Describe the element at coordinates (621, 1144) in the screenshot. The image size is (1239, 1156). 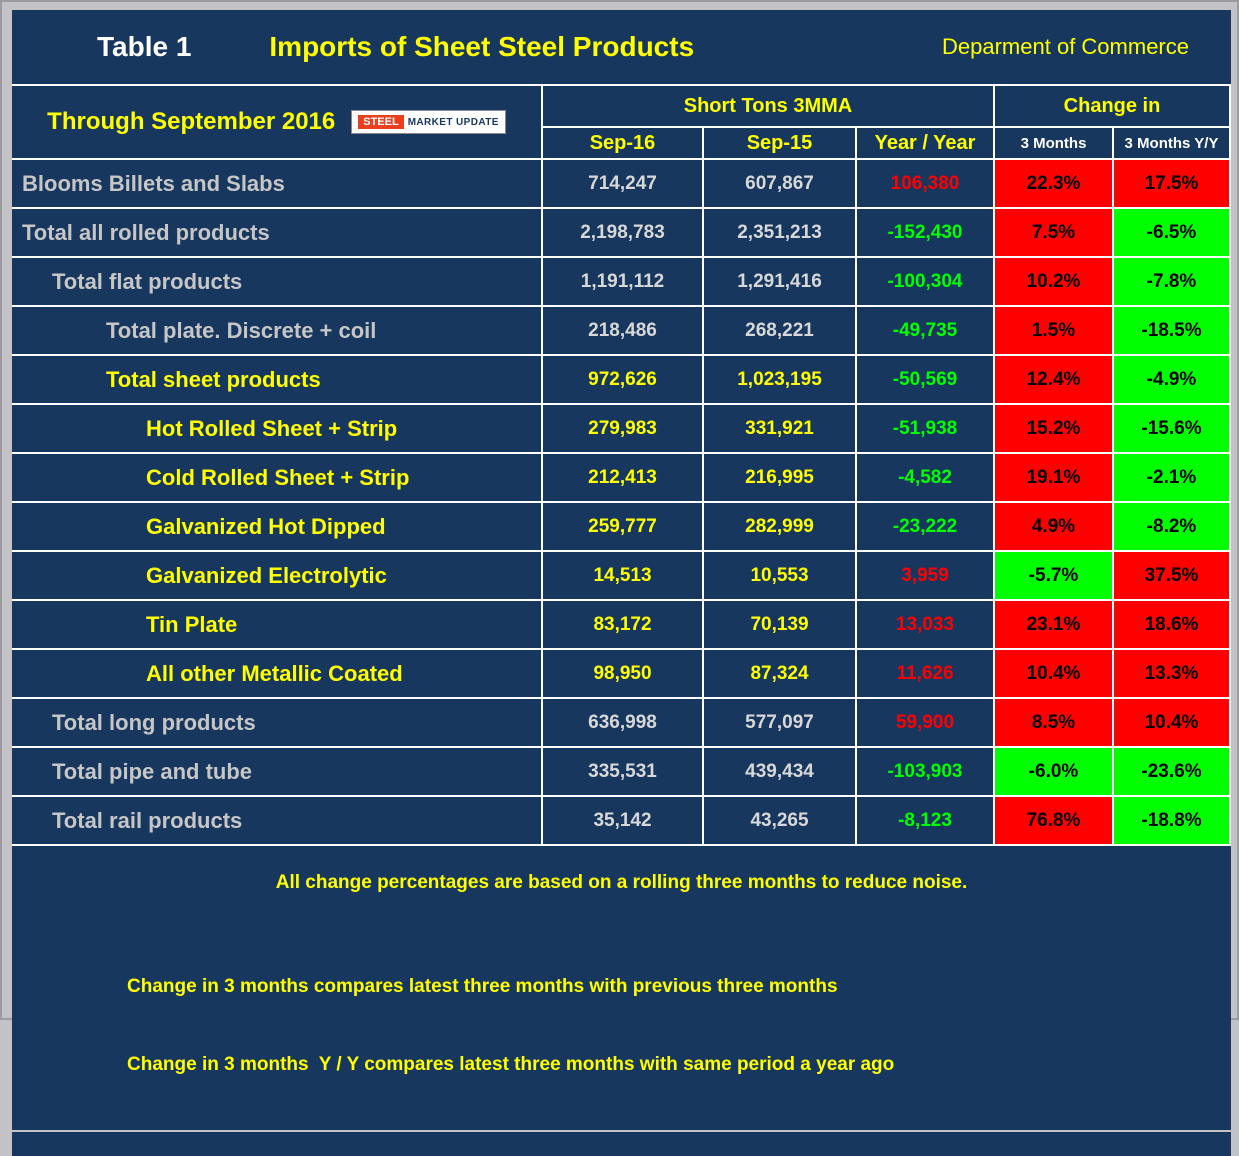
I see `bottom-bar` at that location.